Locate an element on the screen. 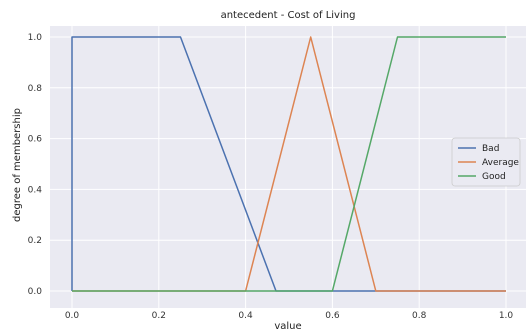 This screenshot has width=528, height=332. y-tick-label: 0.4 is located at coordinates (35, 190).